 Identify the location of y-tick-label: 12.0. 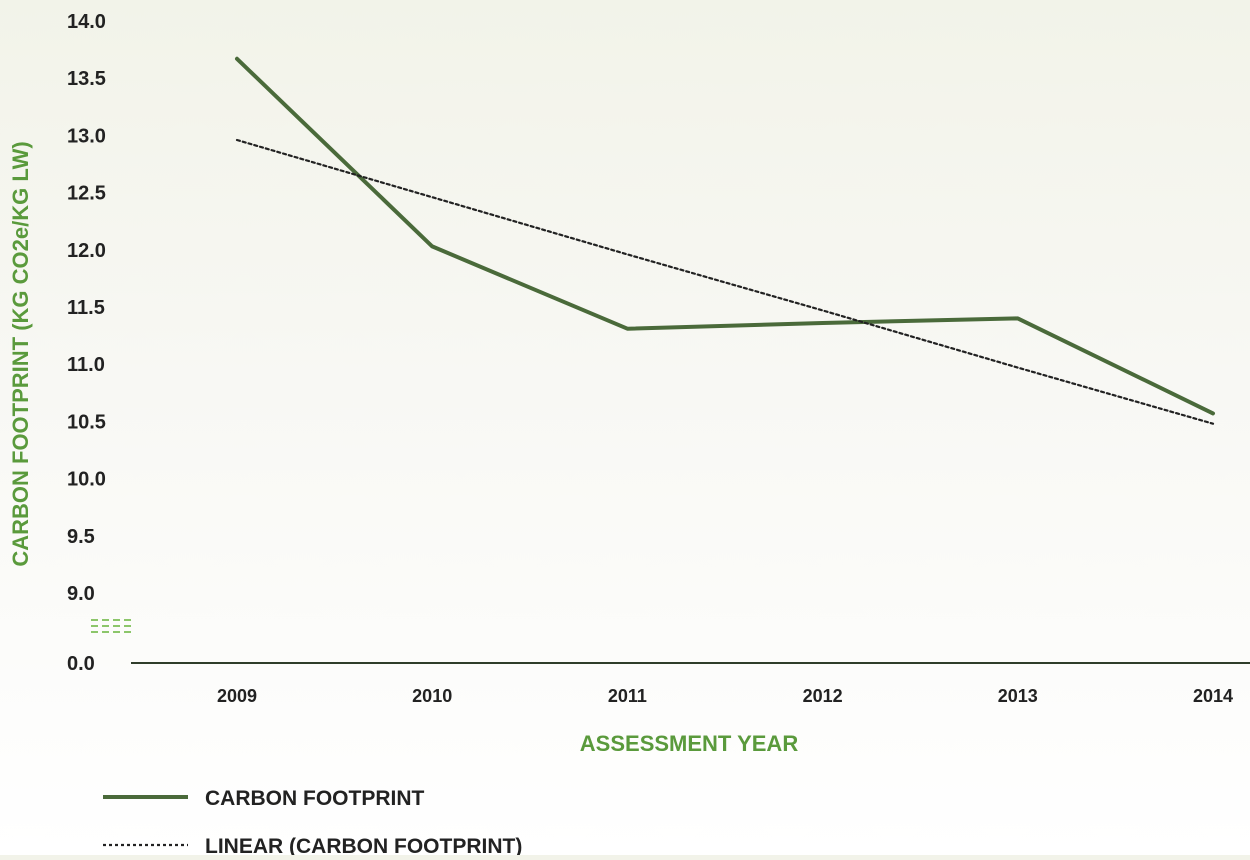
(86, 251).